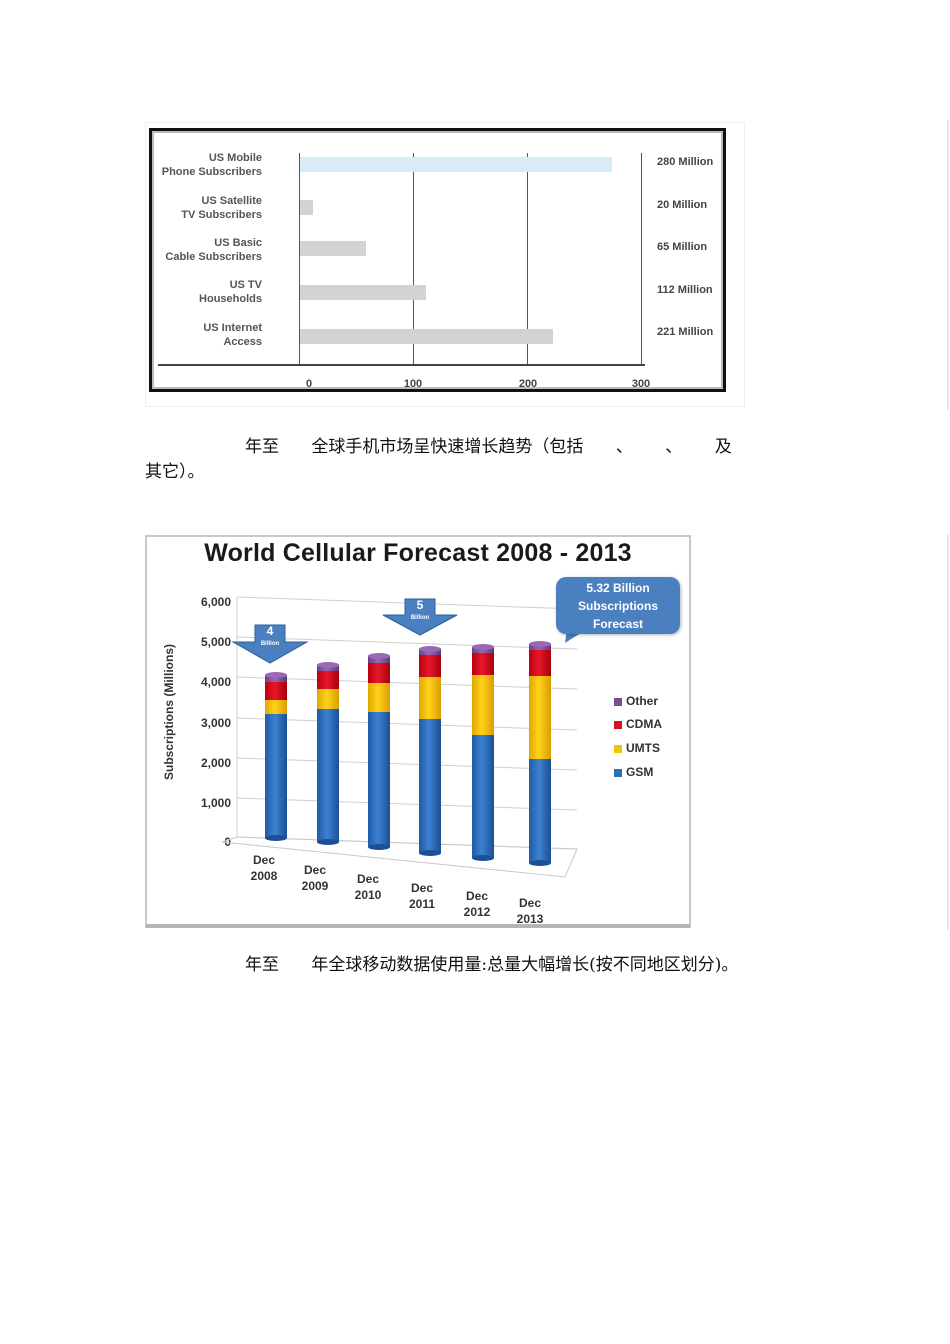 This screenshot has height=1344, width=950. What do you see at coordinates (488, 447) in the screenshot?
I see `paragraph-1-line-1: 年至 全球手机市场呈快速增长趋势（包括 、 、 及` at bounding box center [488, 447].